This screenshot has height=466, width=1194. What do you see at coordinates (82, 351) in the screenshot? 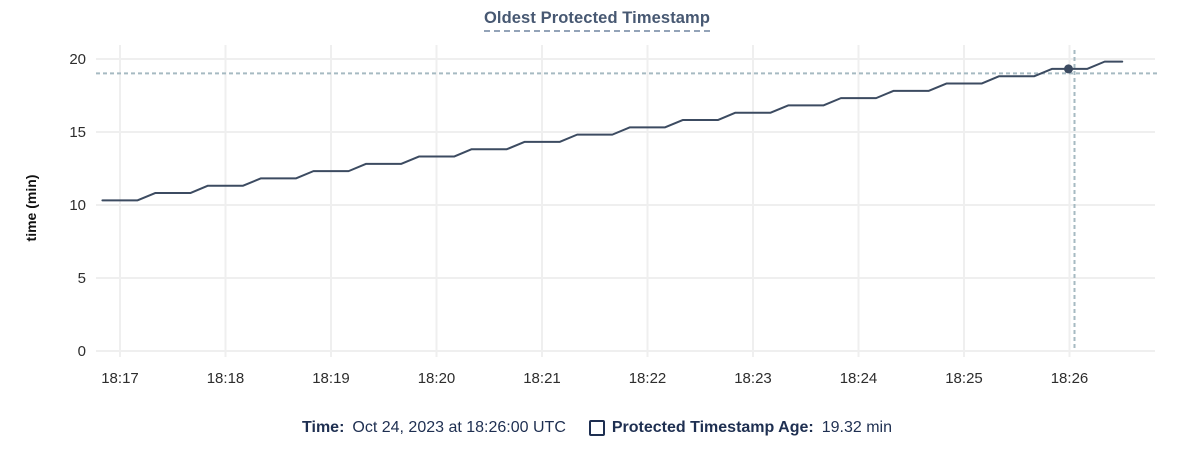
I see `y-tick-label: 0` at bounding box center [82, 351].